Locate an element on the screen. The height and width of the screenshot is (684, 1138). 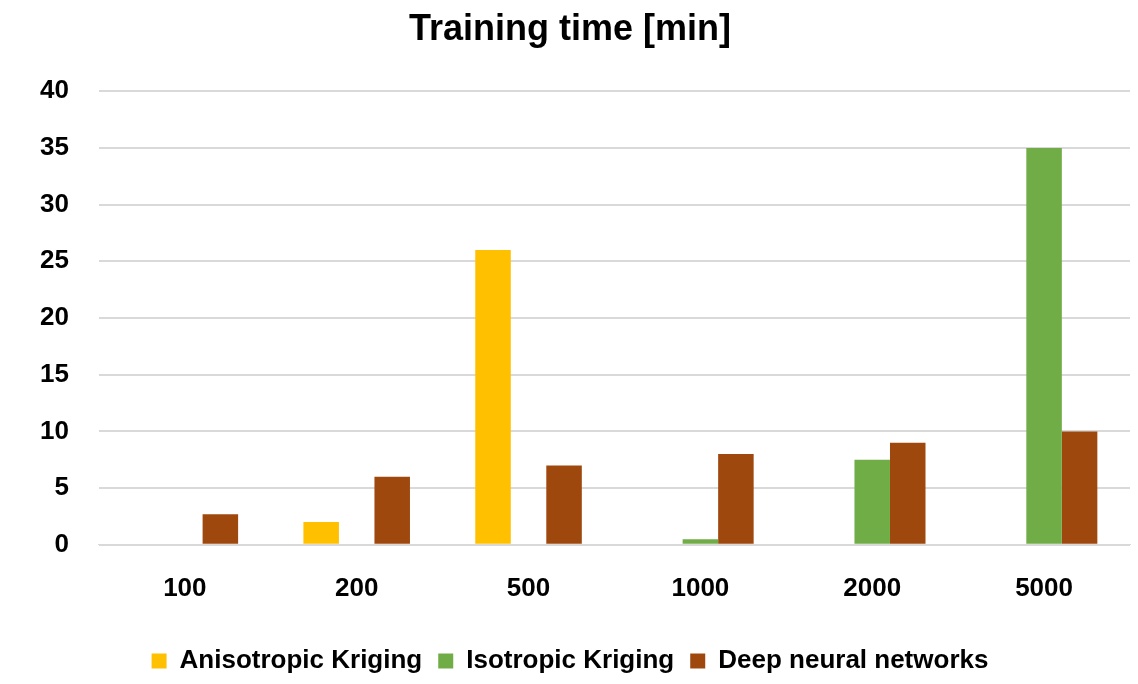
x-tick-label: 2000 is located at coordinates (872, 586).